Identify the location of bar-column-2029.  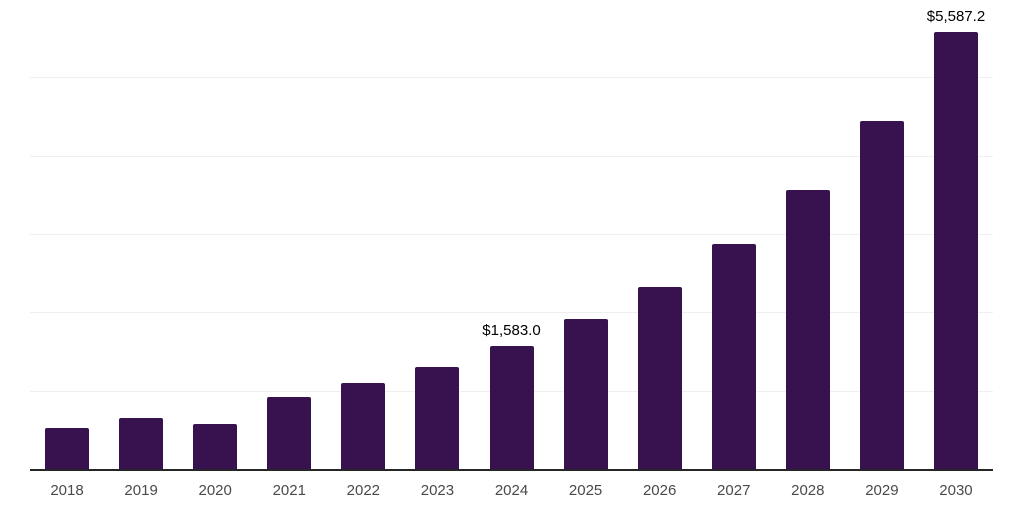
(882, 235).